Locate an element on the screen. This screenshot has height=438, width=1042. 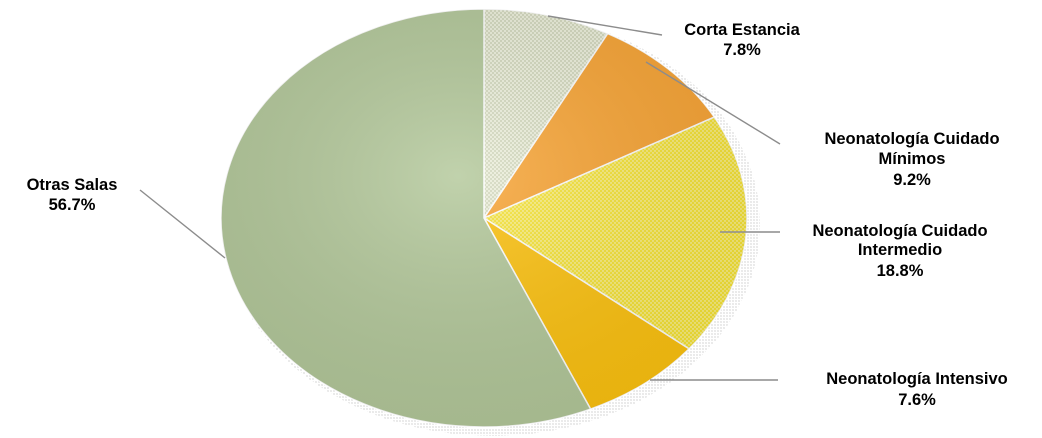
slice-label-neonatologia-cuidado-minimos: Neonatología Cuidado Mínimos 9.2% is located at coordinates (911, 159).